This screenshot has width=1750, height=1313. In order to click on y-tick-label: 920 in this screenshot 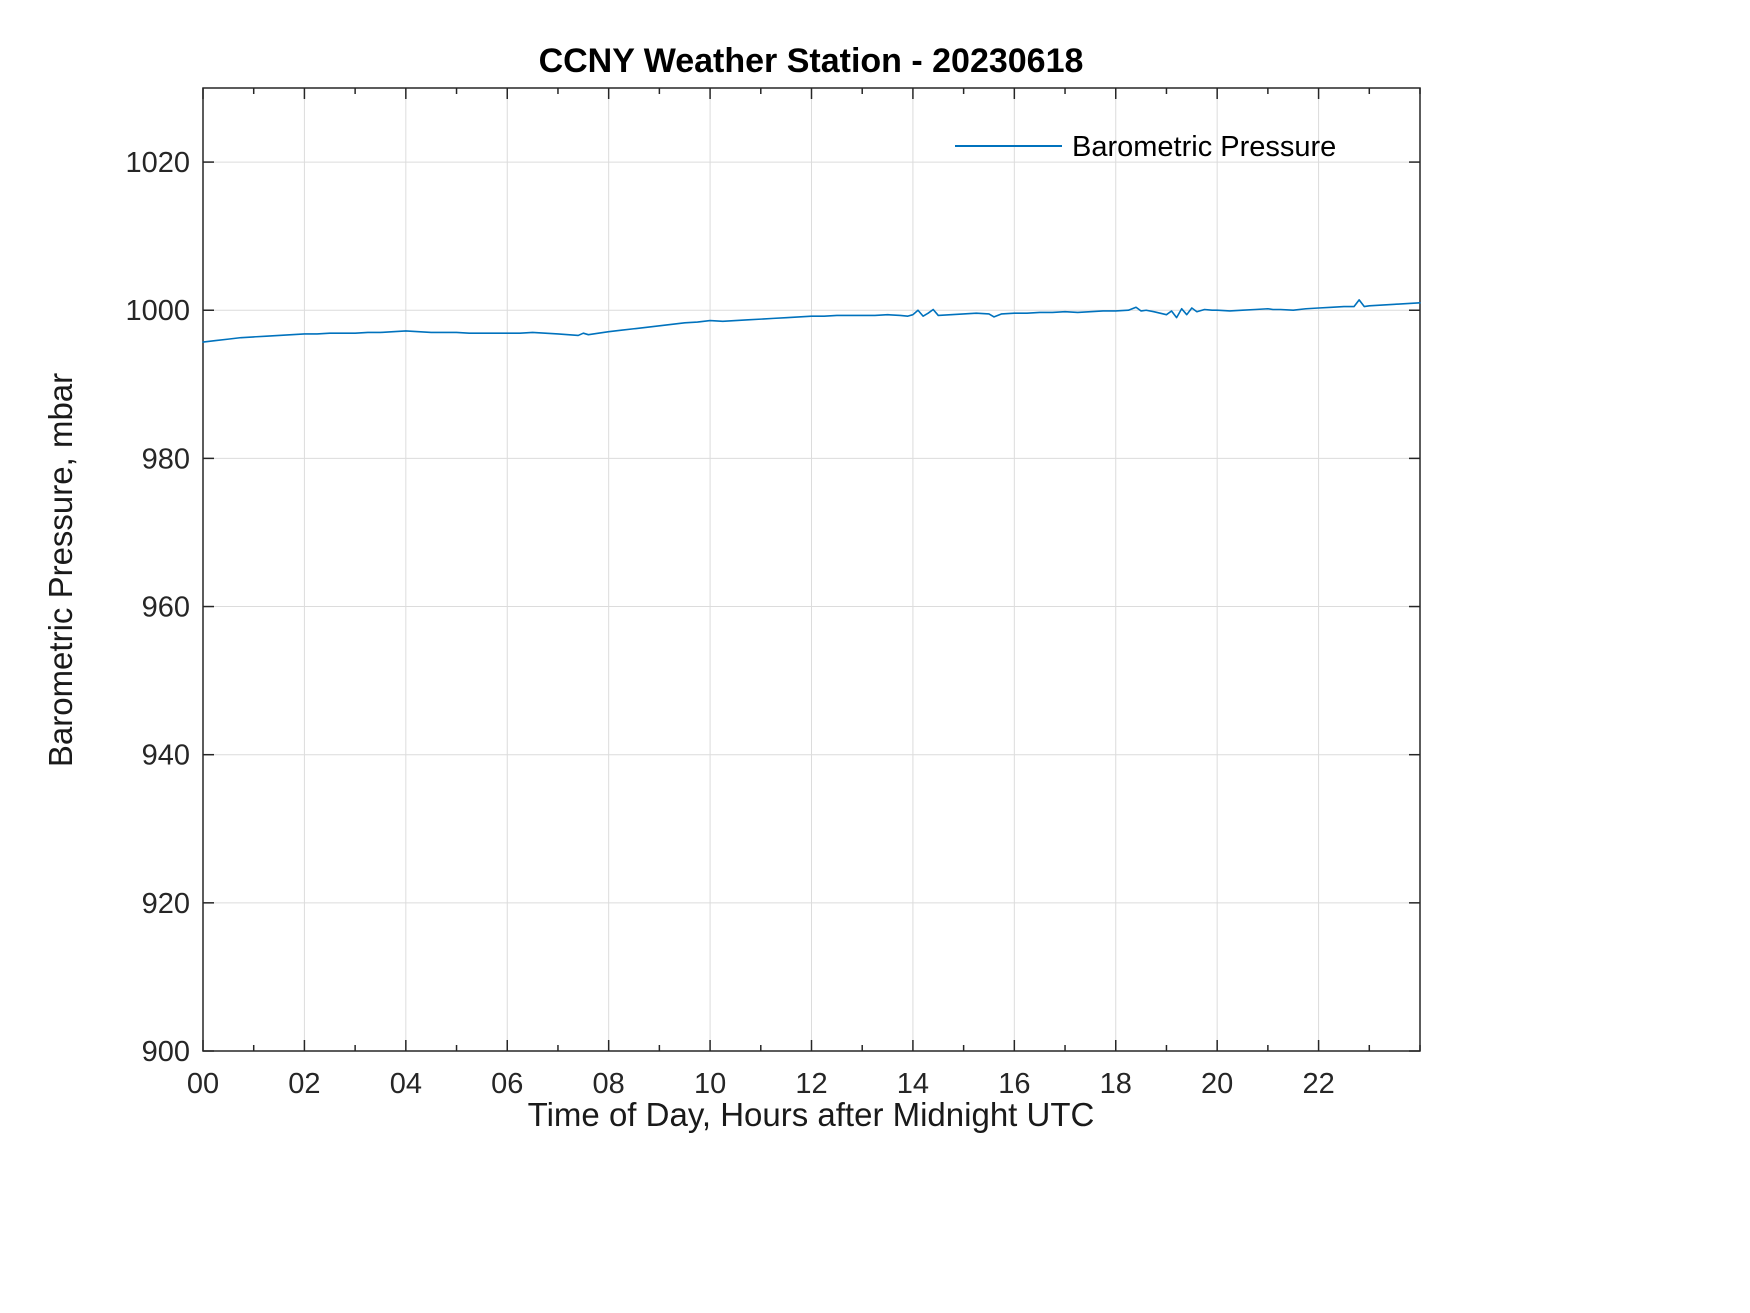, I will do `click(166, 904)`.